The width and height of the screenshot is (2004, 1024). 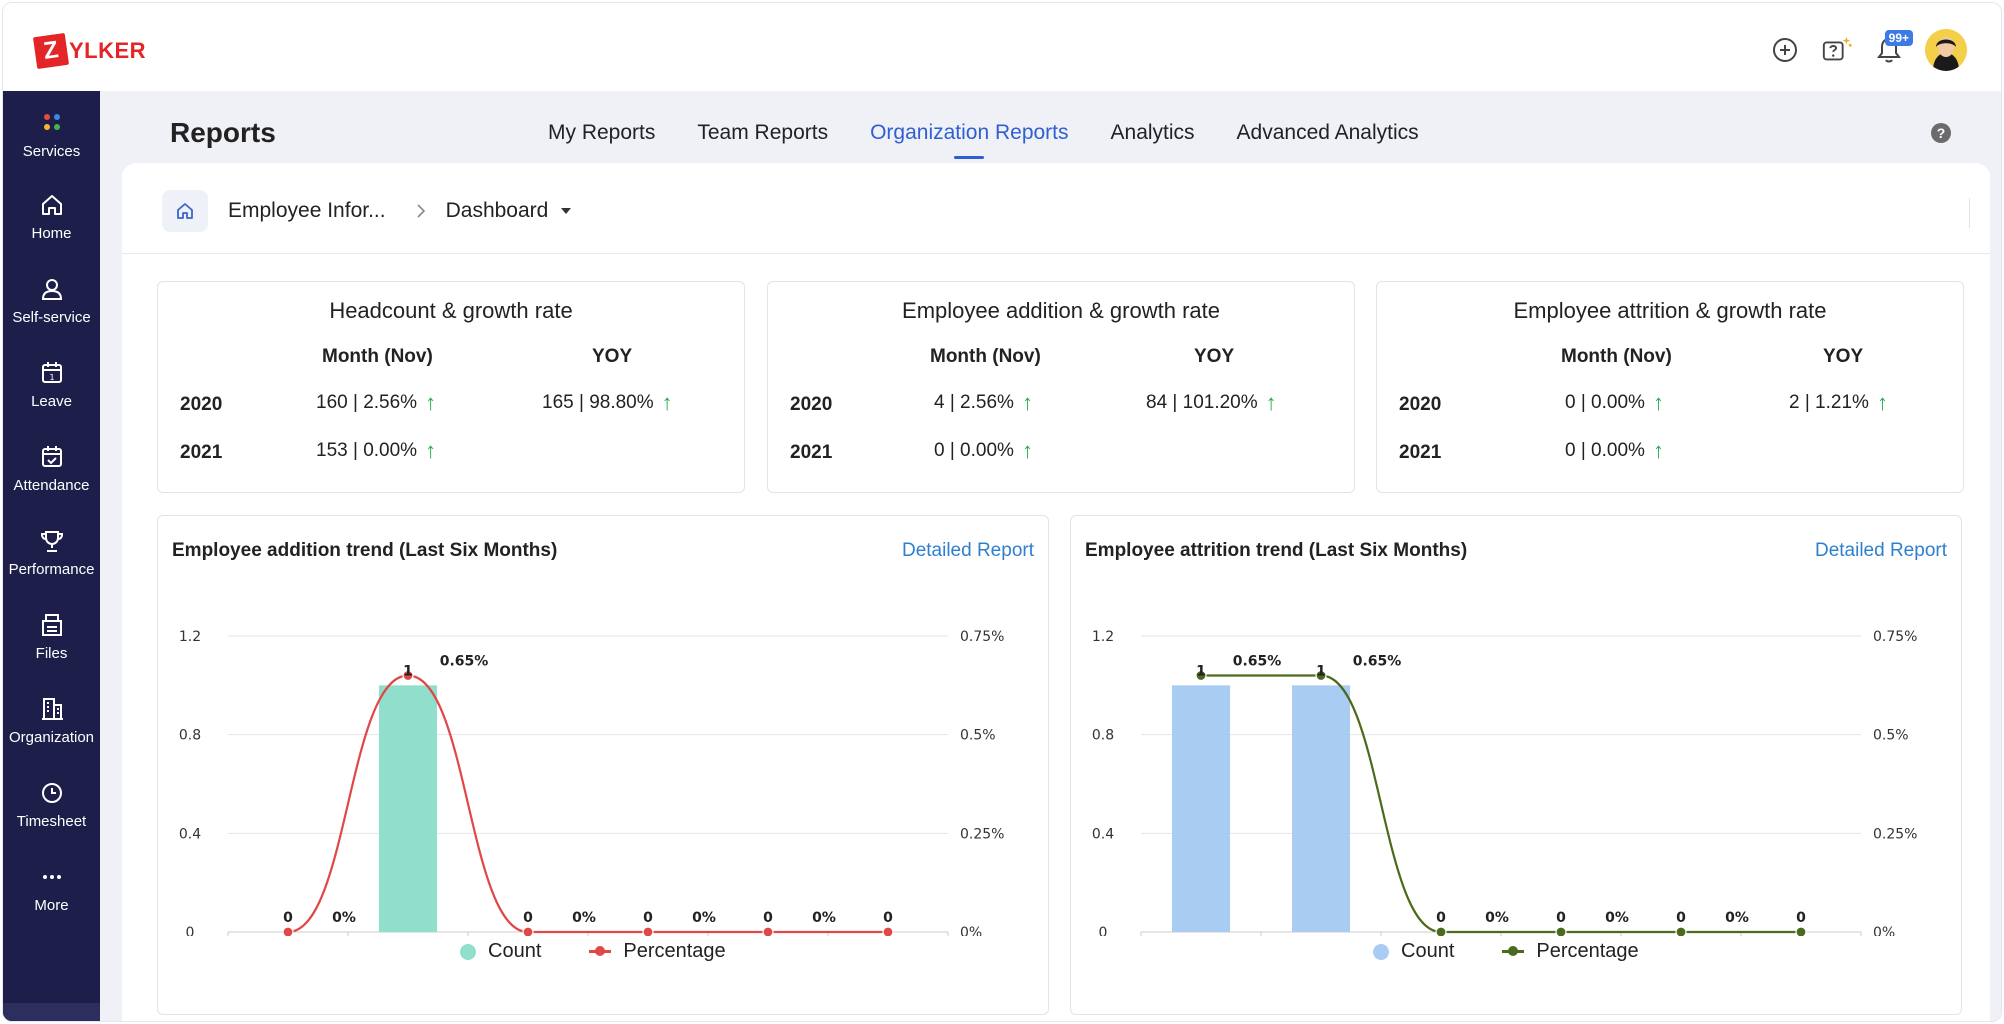 What do you see at coordinates (51, 205) in the screenshot?
I see `home-icon` at bounding box center [51, 205].